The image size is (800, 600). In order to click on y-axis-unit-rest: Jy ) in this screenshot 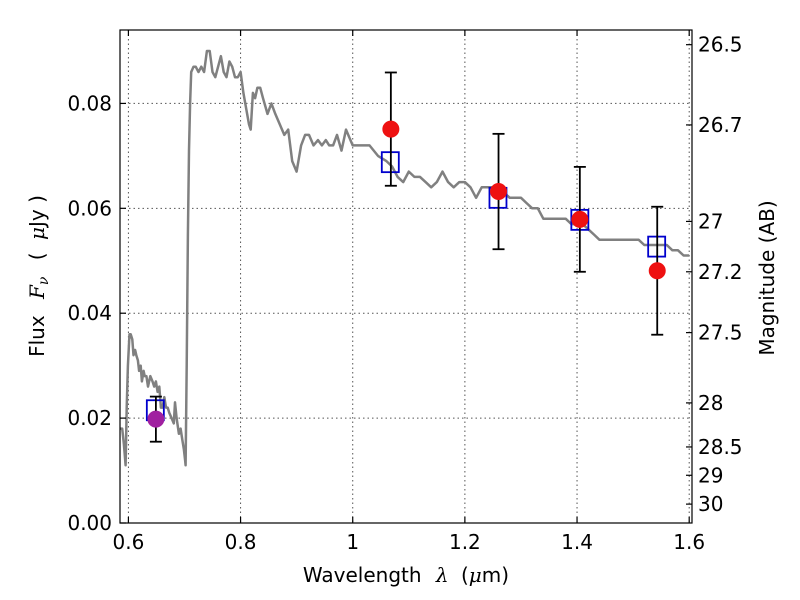, I will do `click(37, 212)`.